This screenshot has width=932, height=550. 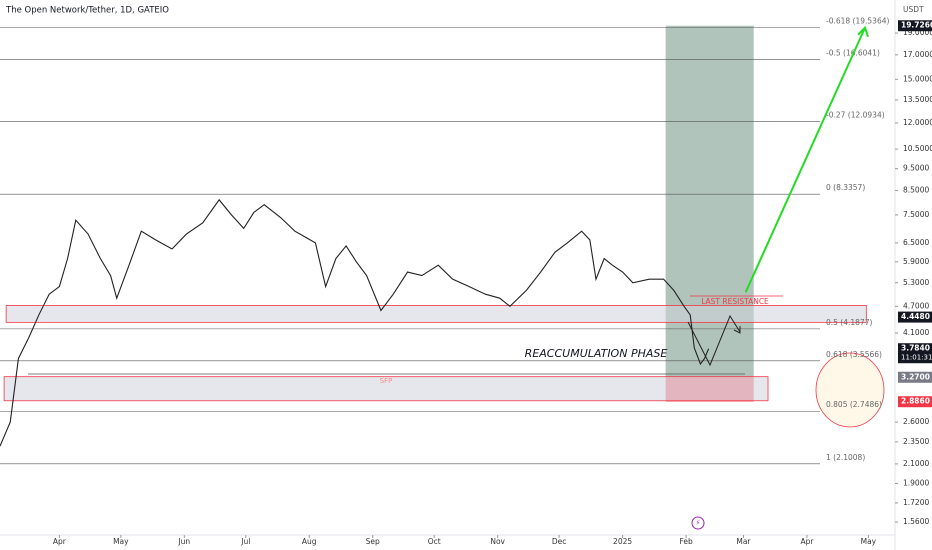 What do you see at coordinates (913, 9) in the screenshot?
I see `axis-unit: USDT` at bounding box center [913, 9].